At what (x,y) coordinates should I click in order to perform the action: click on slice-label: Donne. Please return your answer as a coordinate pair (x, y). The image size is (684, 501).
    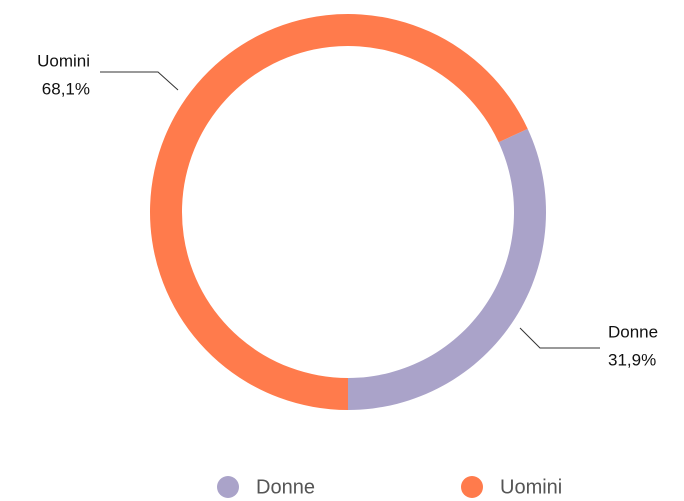
    Looking at the image, I should click on (633, 331).